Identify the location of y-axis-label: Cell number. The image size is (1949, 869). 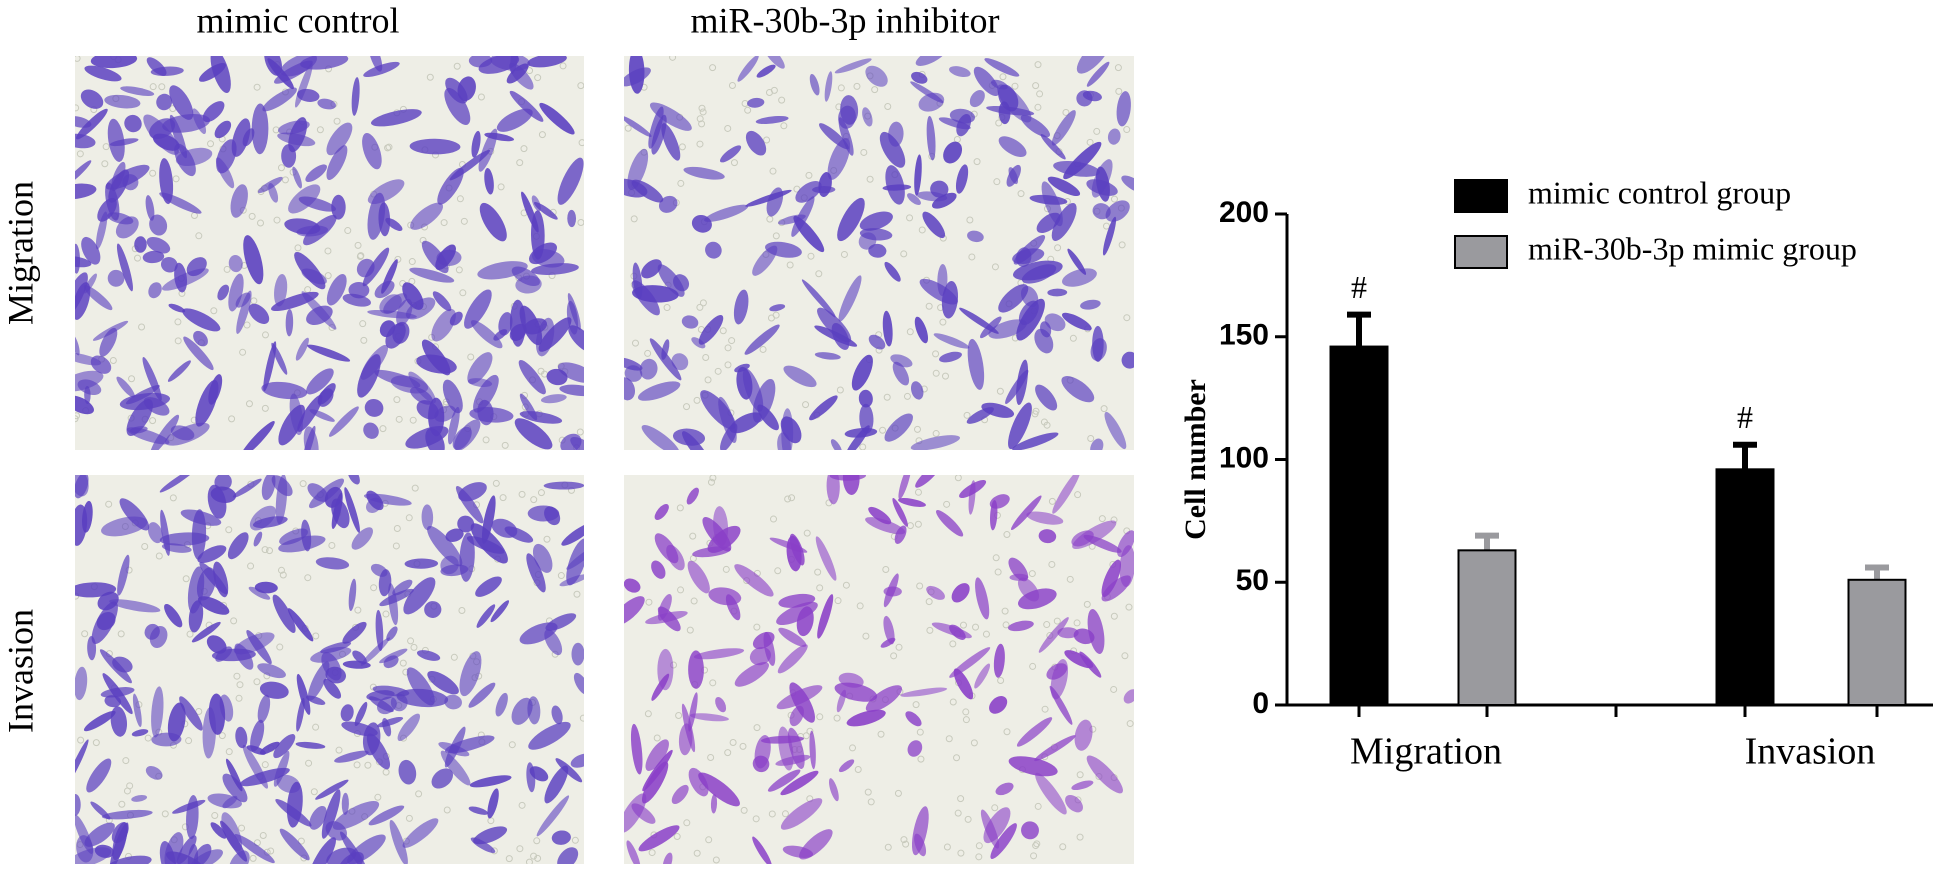
(1195, 459).